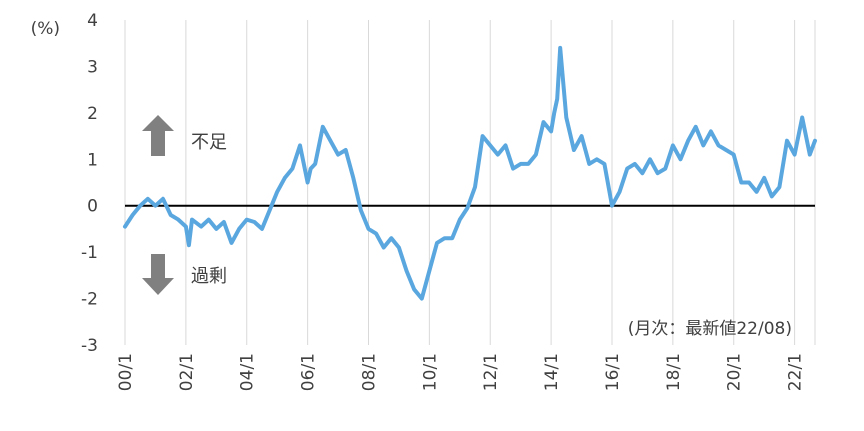  What do you see at coordinates (92, 207) in the screenshot?
I see `y-tick-label: 0` at bounding box center [92, 207].